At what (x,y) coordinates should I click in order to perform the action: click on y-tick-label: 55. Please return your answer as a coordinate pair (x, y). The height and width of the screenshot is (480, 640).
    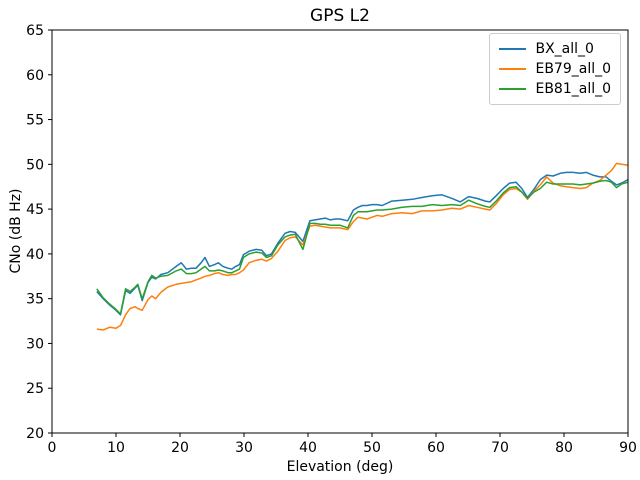
    Looking at the image, I should click on (35, 121).